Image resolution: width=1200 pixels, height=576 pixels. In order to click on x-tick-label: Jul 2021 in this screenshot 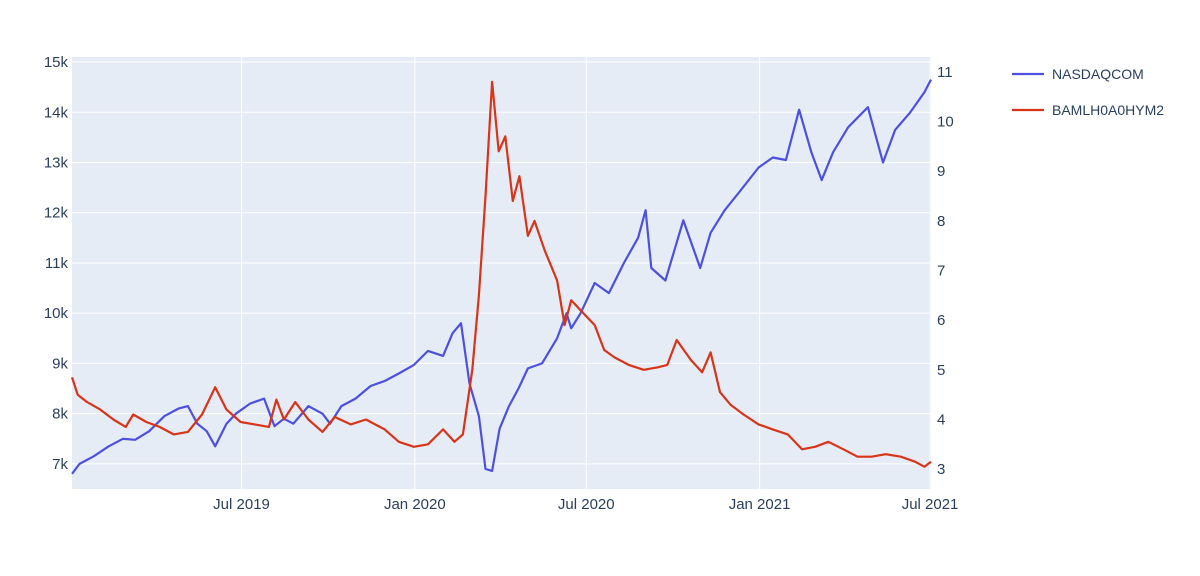, I will do `click(930, 504)`.